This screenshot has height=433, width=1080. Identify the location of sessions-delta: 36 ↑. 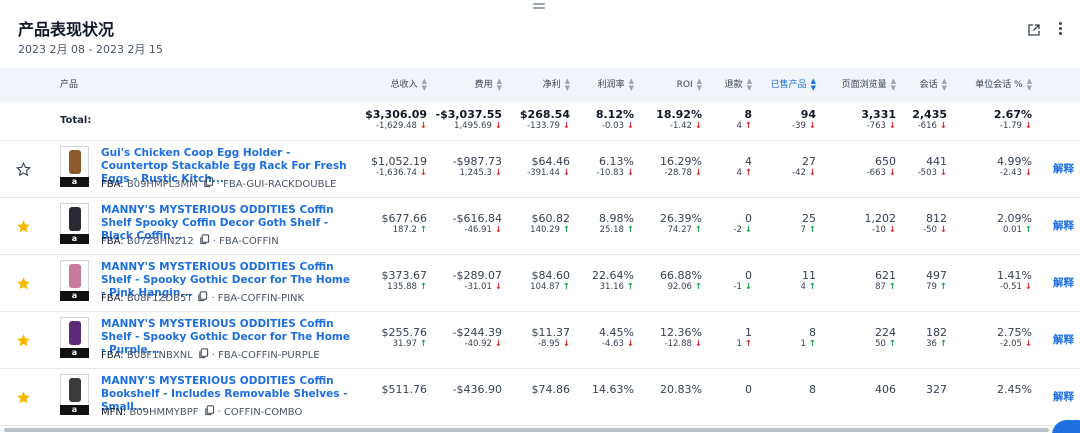
(936, 344).